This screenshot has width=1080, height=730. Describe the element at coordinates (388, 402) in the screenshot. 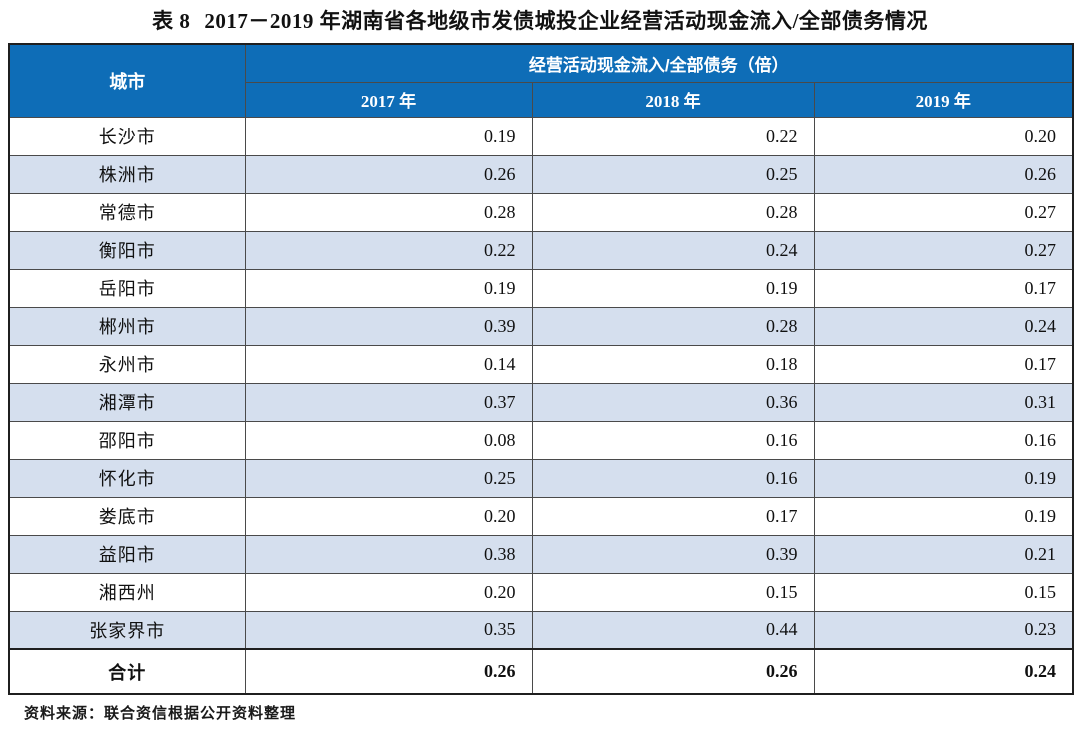

I see `value-cell: 0.37` at that location.